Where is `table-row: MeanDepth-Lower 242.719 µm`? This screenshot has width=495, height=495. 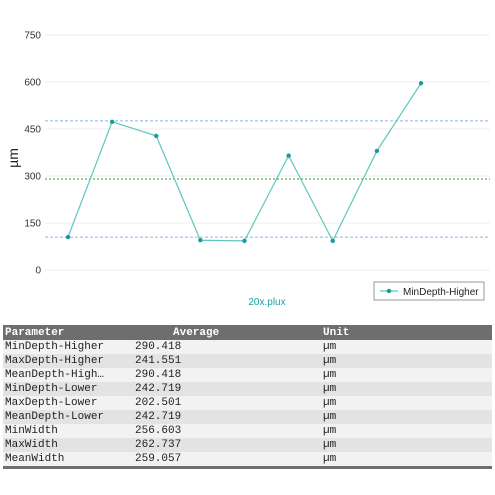 table-row: MeanDepth-Lower 242.719 µm is located at coordinates (247, 417).